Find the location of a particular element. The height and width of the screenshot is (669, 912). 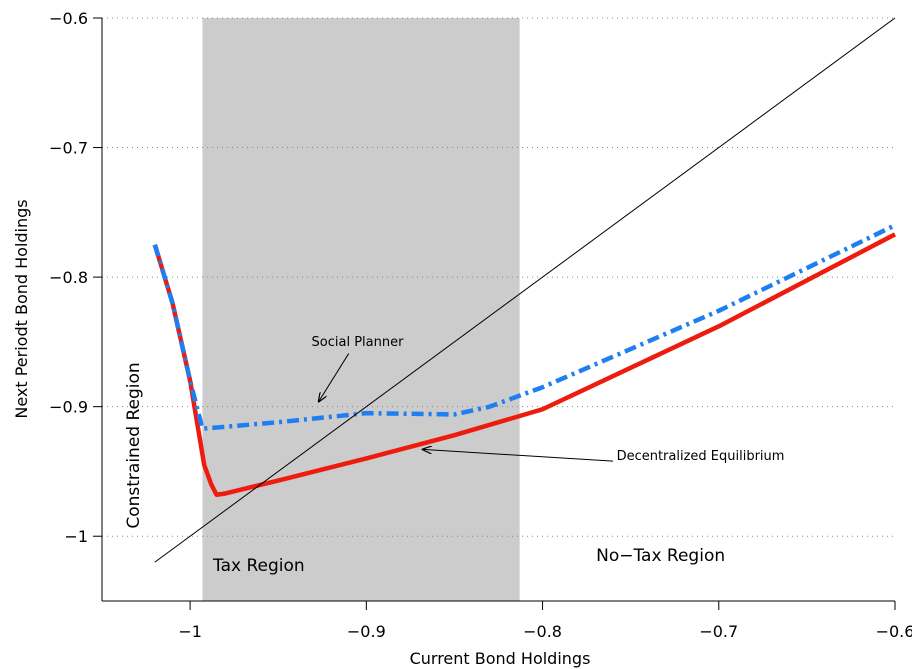

x-tick-label-1: −0.9 is located at coordinates (366, 631).